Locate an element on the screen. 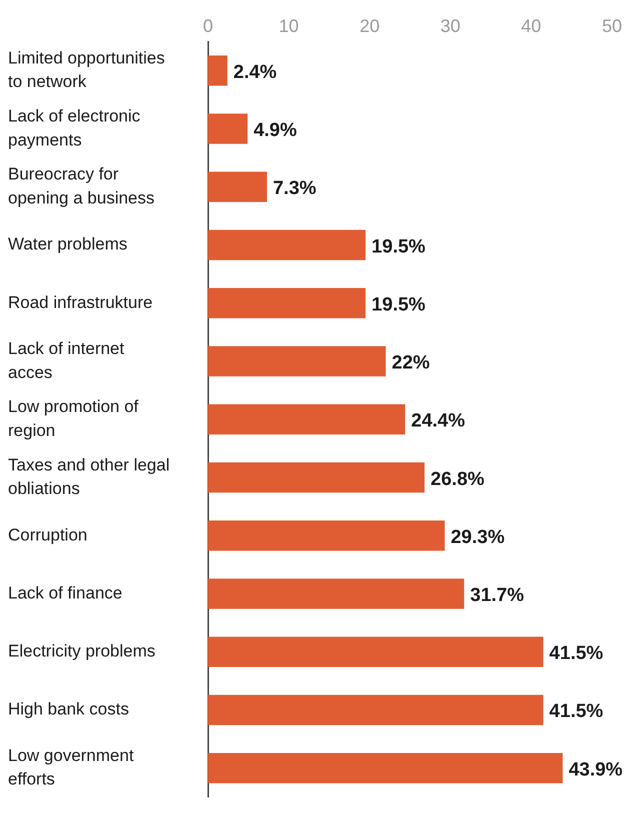 Image resolution: width=634 pixels, height=829 pixels. x-tick-label: 30 is located at coordinates (450, 26).